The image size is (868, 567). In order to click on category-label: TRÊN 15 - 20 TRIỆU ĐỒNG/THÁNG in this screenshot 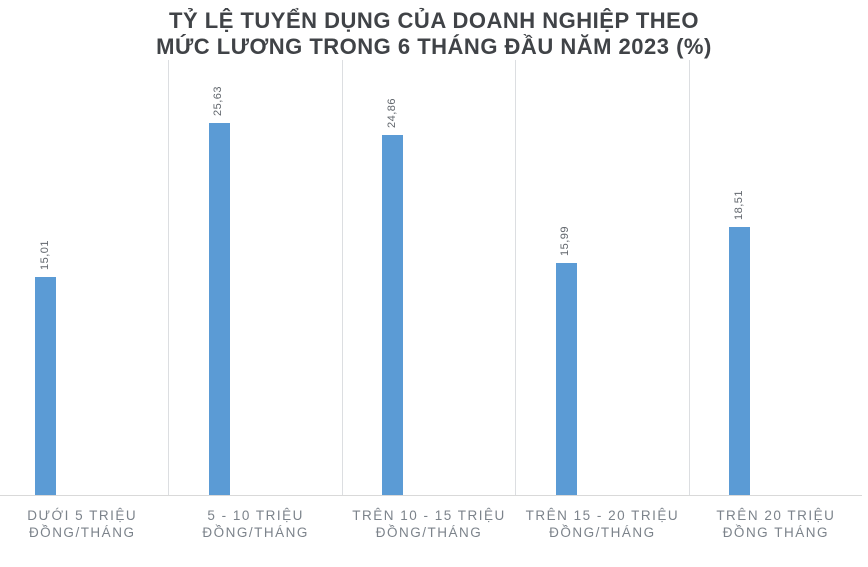, I will do `click(602, 524)`.